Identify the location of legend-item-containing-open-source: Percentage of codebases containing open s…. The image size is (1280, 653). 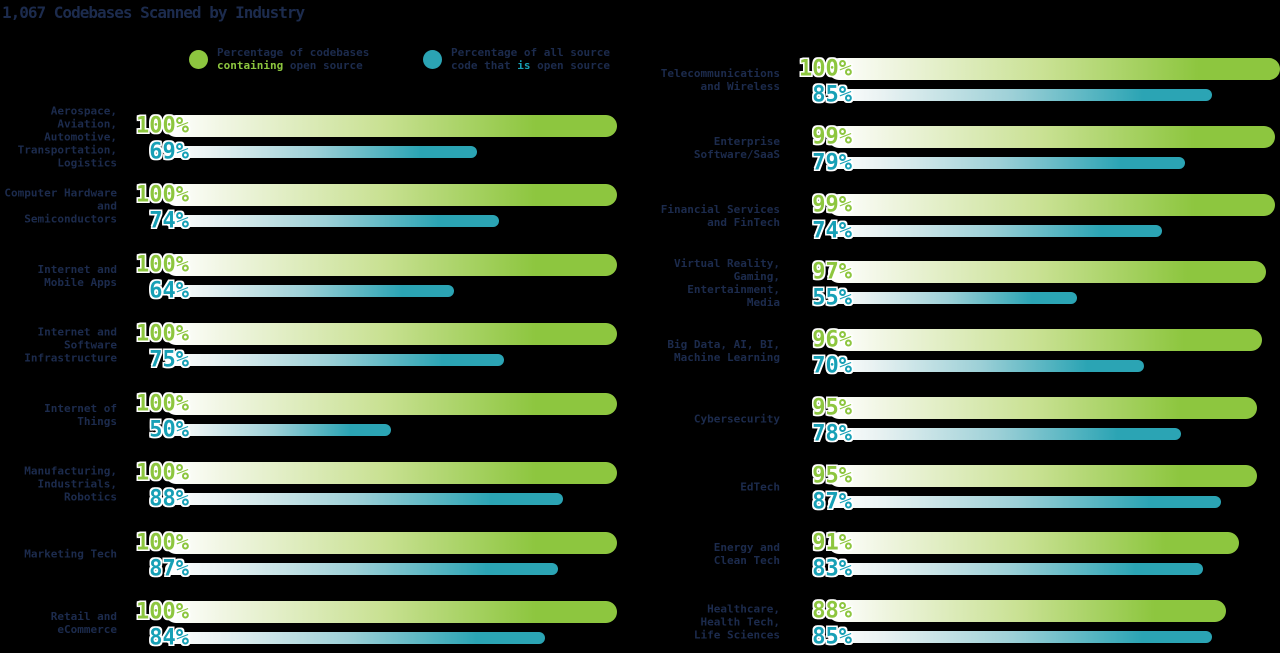
(279, 59).